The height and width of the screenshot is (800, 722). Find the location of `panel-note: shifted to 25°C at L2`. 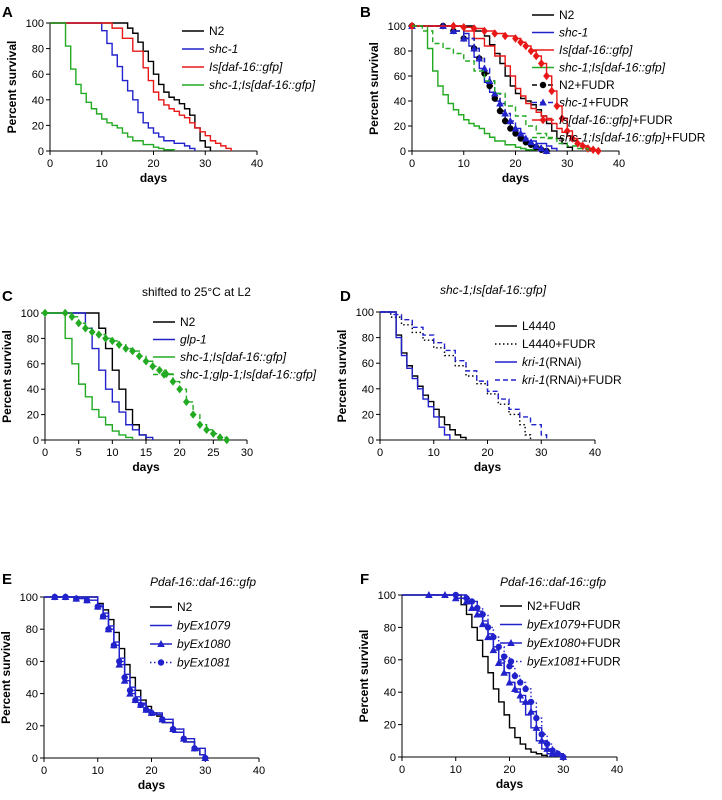

panel-note: shifted to 25°C at L2 is located at coordinates (196, 292).